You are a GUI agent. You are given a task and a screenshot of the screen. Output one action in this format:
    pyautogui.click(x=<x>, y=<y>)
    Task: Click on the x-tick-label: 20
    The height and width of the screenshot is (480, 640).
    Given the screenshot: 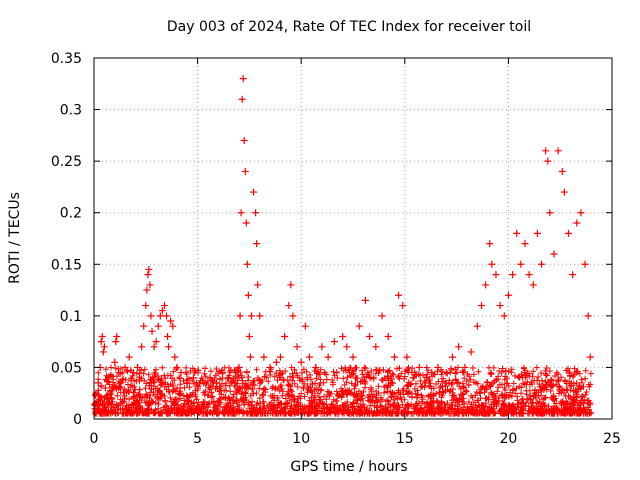 What is the action you would take?
    pyautogui.click(x=508, y=439)
    